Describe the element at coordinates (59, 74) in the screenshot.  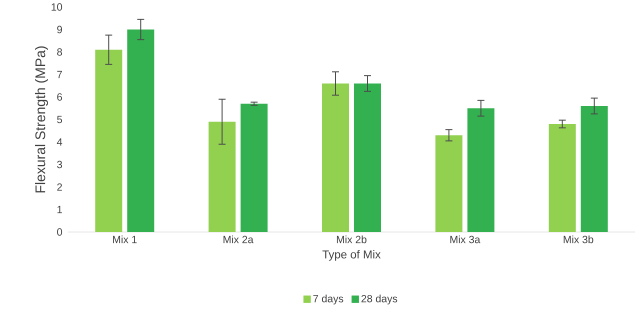
I see `y-tick-label: 7` at that location.